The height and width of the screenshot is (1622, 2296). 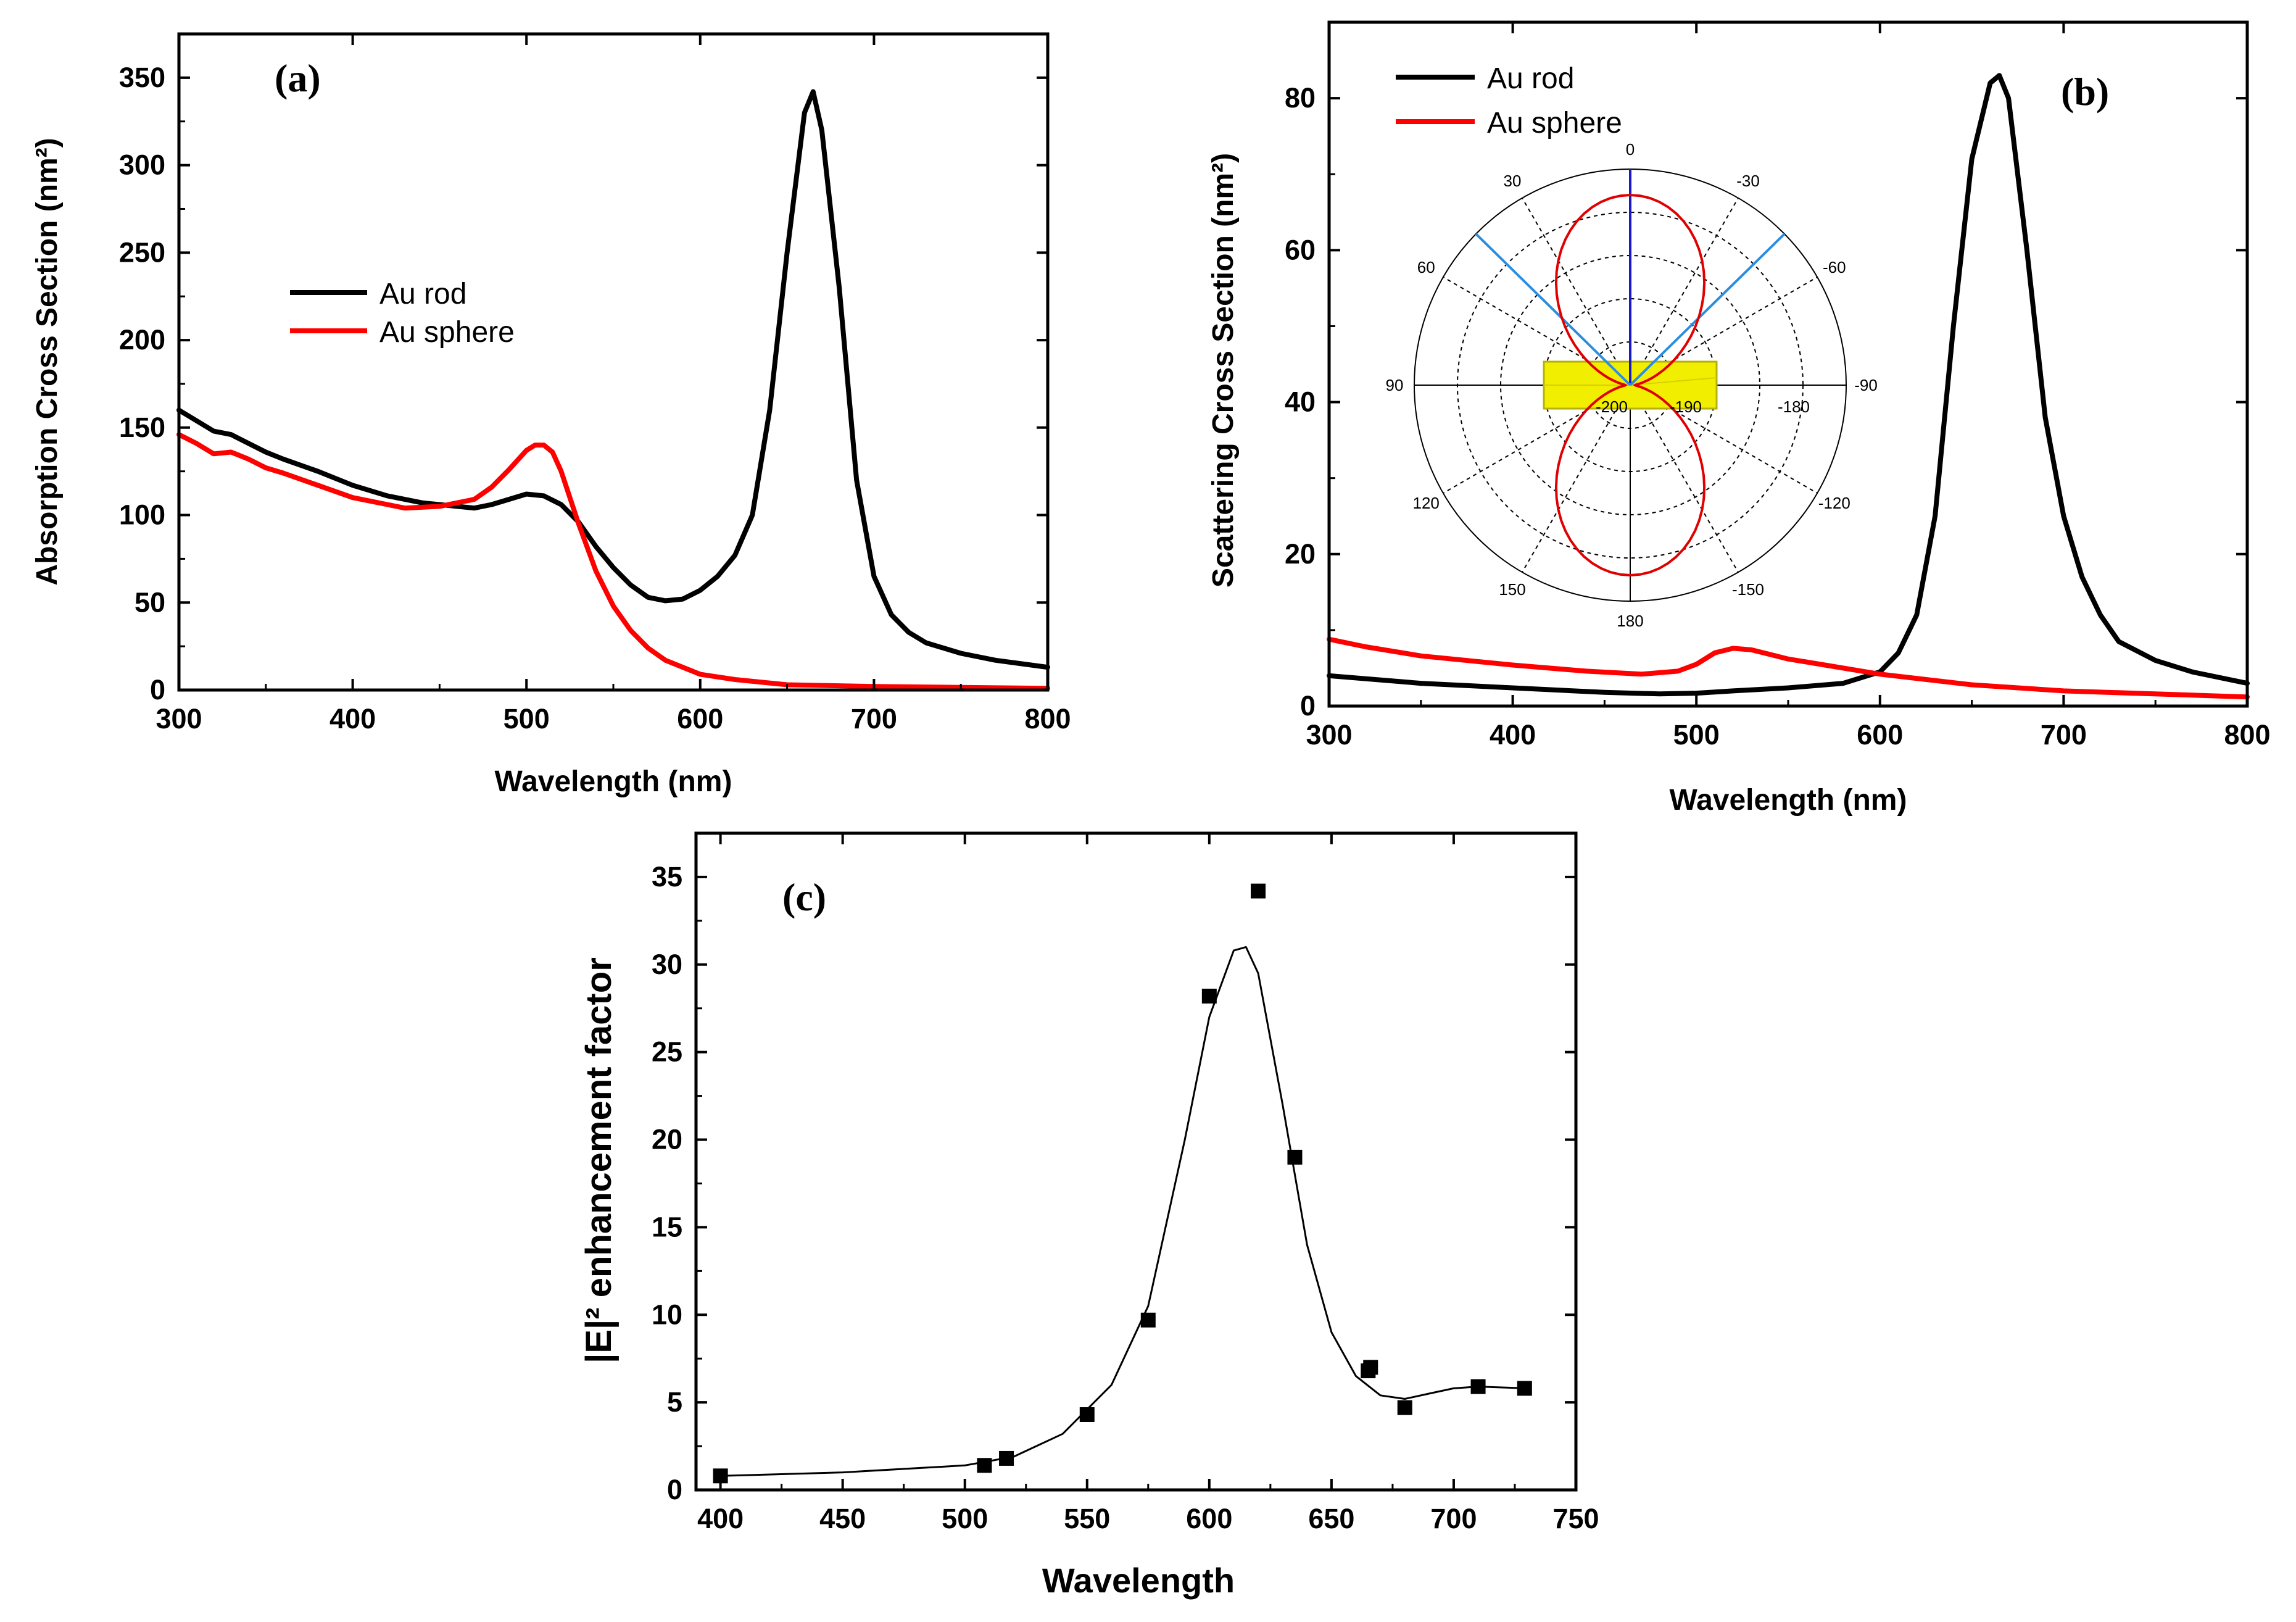 I want to click on panel-a-plot-area, so click(x=613, y=390).